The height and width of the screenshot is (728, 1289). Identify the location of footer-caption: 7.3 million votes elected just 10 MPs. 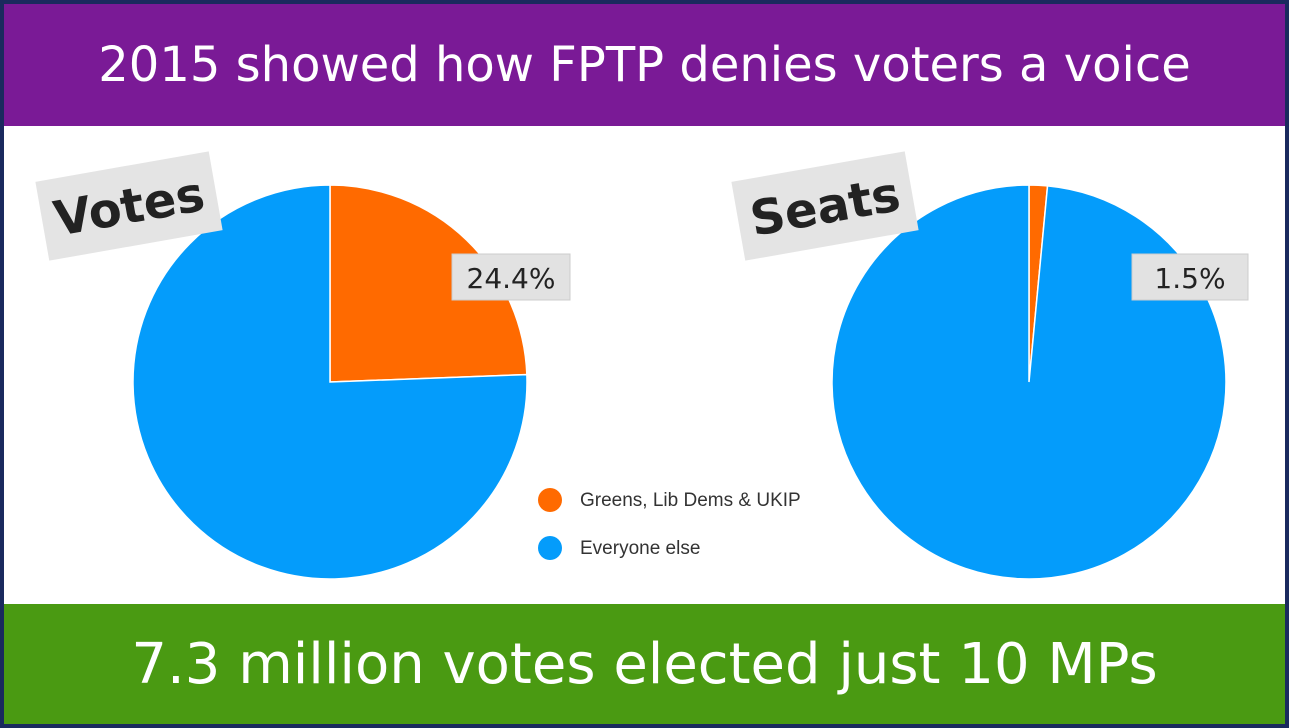
(644, 664).